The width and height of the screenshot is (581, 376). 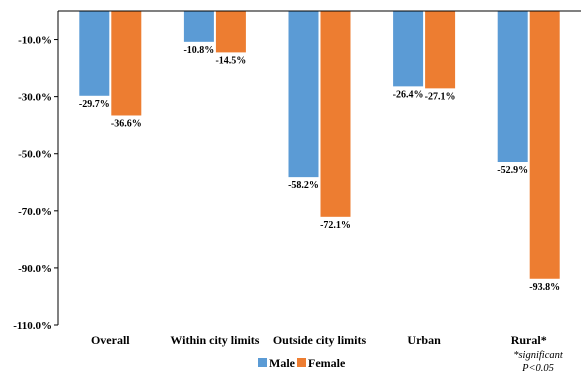 I want to click on y-tick-label-50-0: -50.0%, so click(x=35, y=155).